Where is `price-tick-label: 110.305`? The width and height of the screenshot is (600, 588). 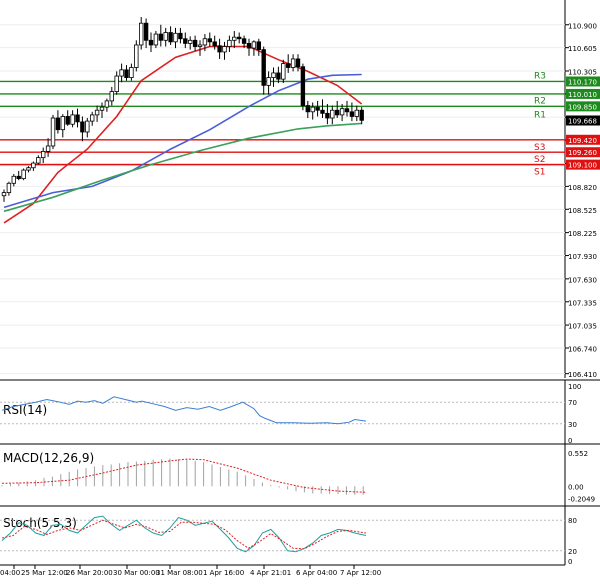 price-tick-label: 110.305 is located at coordinates (582, 72).